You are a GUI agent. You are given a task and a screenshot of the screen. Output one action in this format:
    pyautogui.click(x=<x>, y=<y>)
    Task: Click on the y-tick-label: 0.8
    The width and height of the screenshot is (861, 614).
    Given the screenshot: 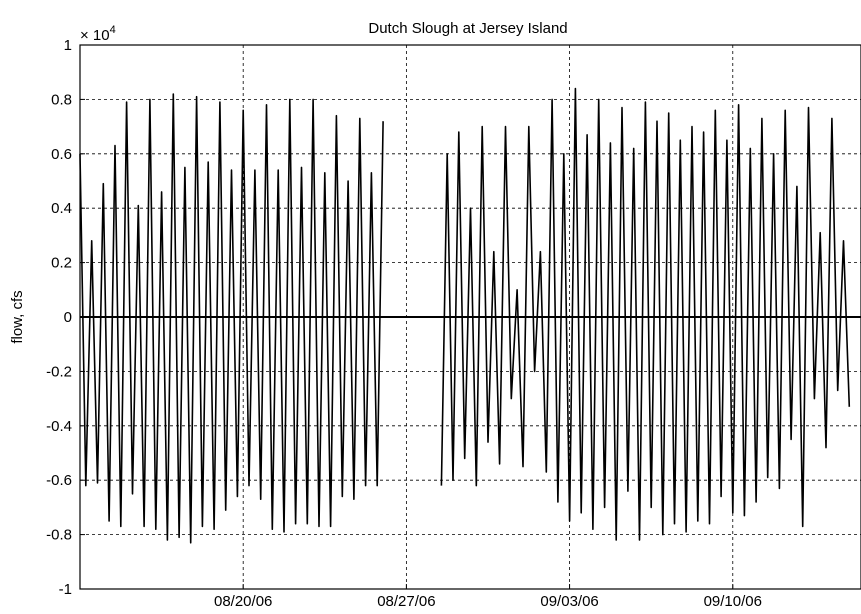 What is the action you would take?
    pyautogui.click(x=61, y=99)
    